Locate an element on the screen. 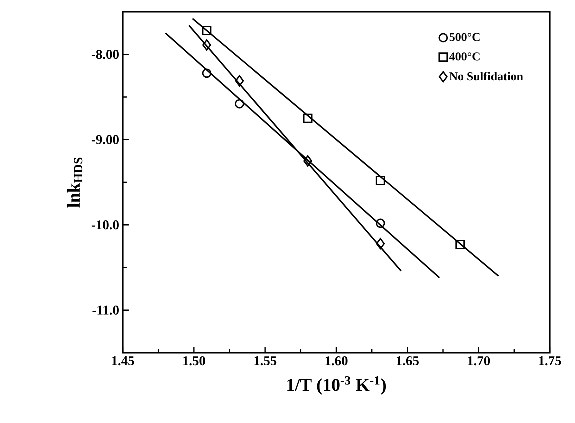 Image resolution: width=575 pixels, height=423 pixels. y-tick-label: -10.0 is located at coordinates (105, 225).